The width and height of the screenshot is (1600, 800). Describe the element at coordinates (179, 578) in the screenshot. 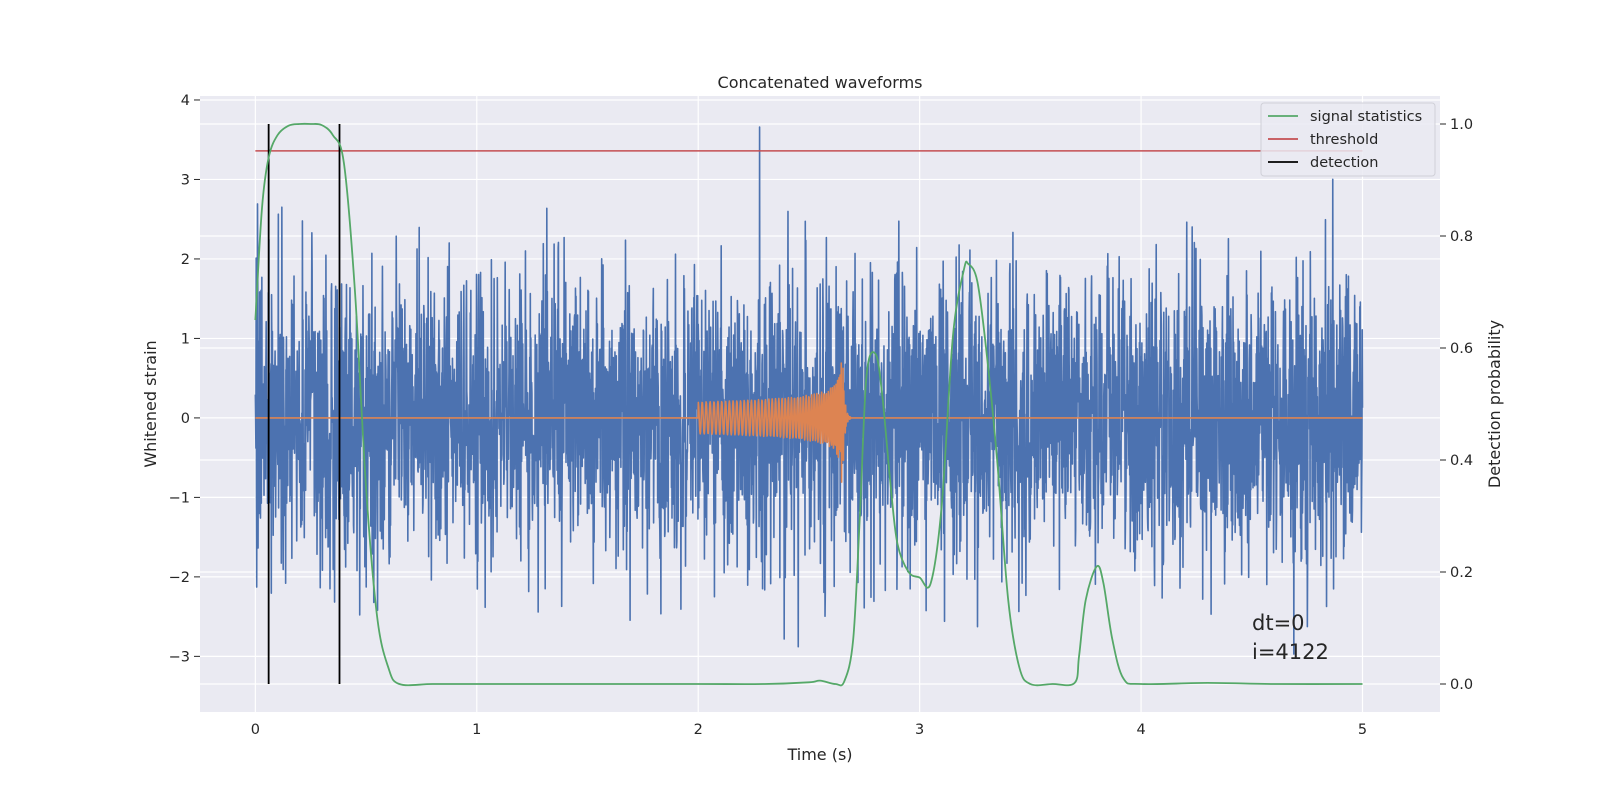

I see `y-tick-label: −2` at that location.